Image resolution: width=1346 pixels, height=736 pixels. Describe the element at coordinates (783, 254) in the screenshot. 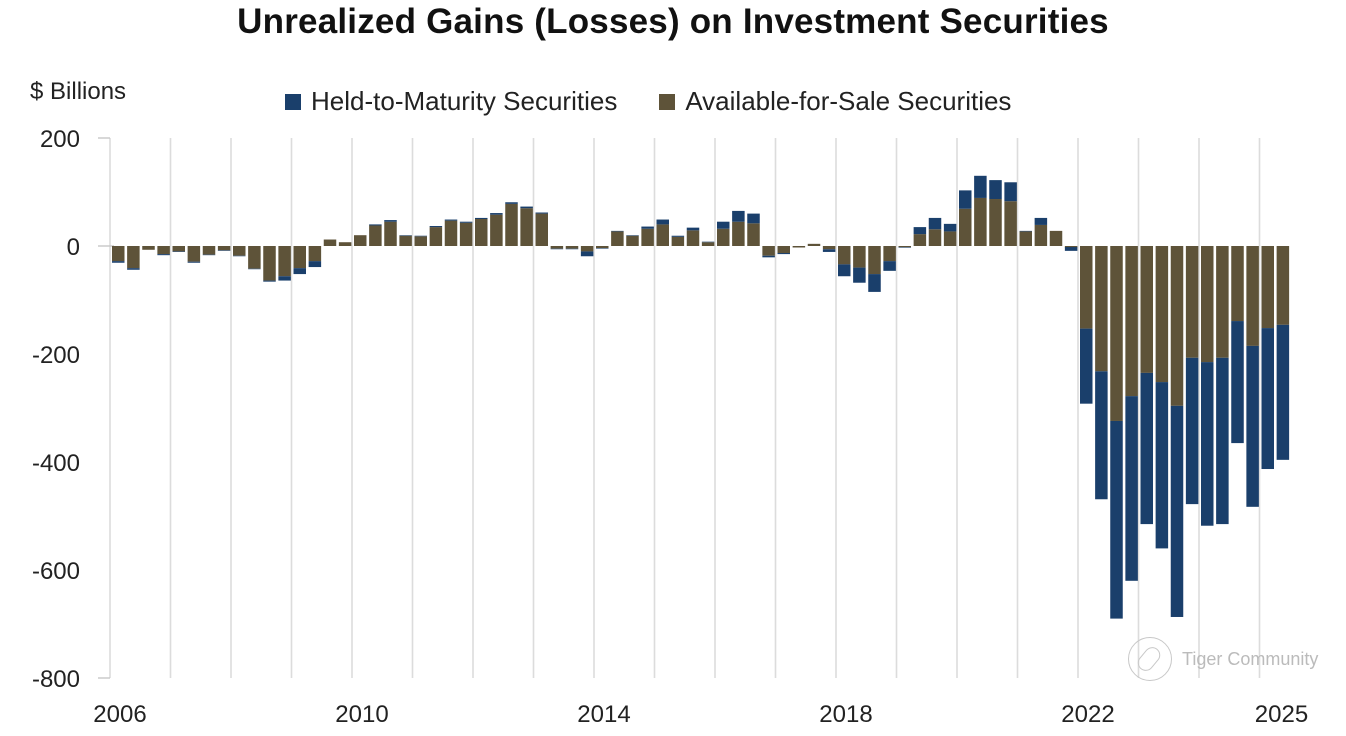

I see `bar-htm-2017Q1` at that location.